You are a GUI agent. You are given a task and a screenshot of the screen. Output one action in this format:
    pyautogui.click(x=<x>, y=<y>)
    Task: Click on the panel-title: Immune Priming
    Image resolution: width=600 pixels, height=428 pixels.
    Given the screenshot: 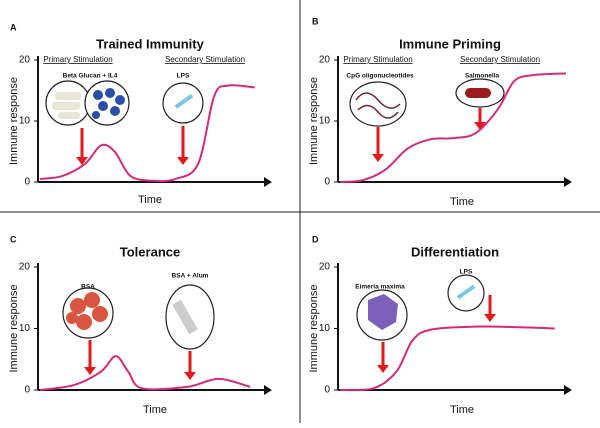 What is the action you would take?
    pyautogui.click(x=450, y=43)
    